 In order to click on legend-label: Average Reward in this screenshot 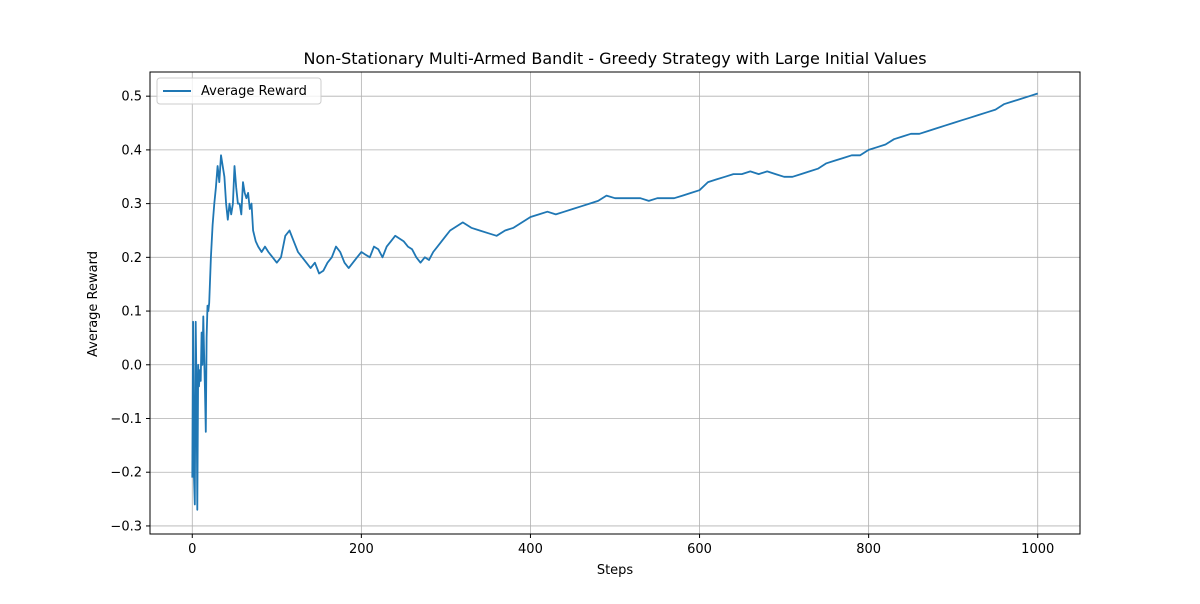, I will do `click(254, 91)`.